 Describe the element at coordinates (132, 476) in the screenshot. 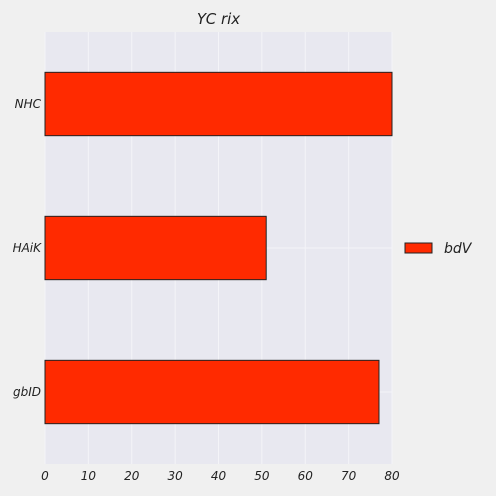

I see `x-tick-label: 20` at that location.